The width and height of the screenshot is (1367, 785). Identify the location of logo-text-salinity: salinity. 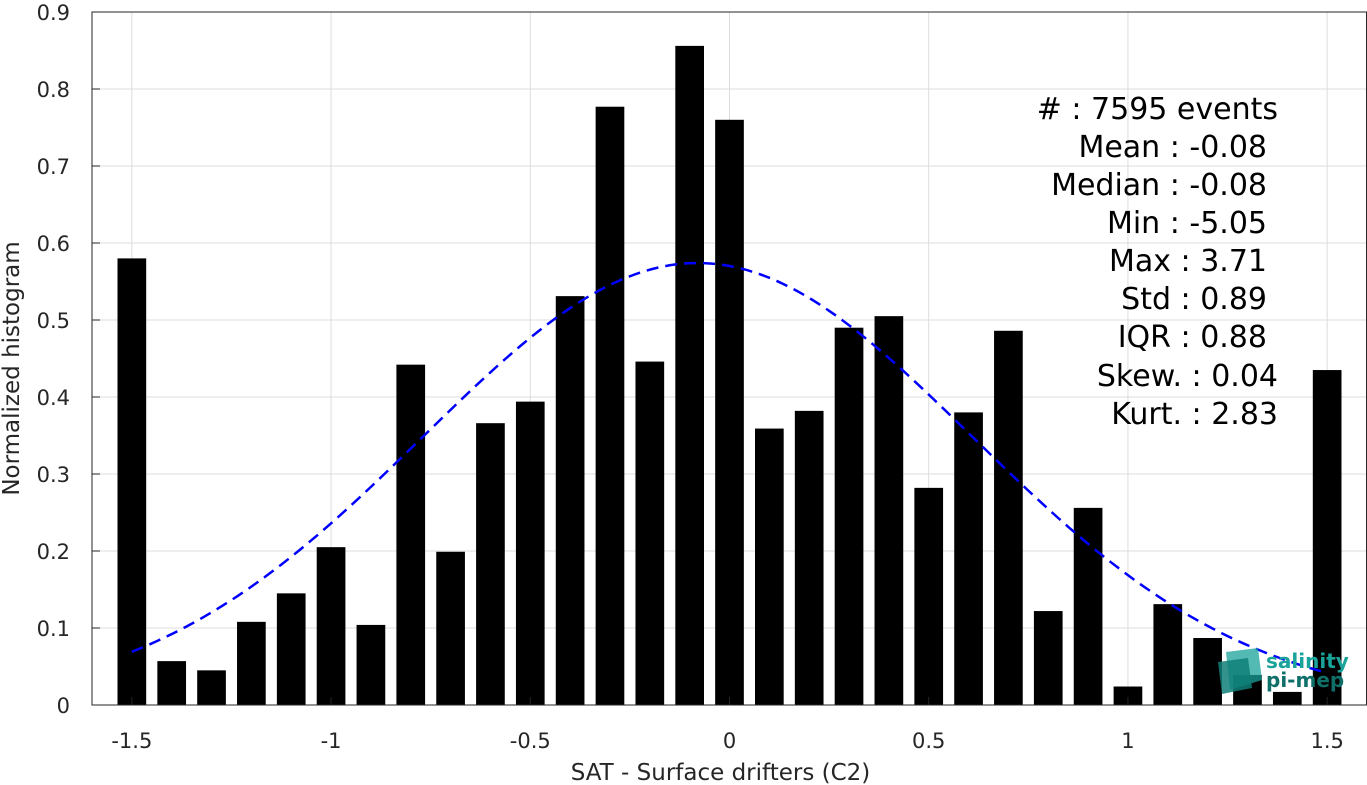
(1307, 661).